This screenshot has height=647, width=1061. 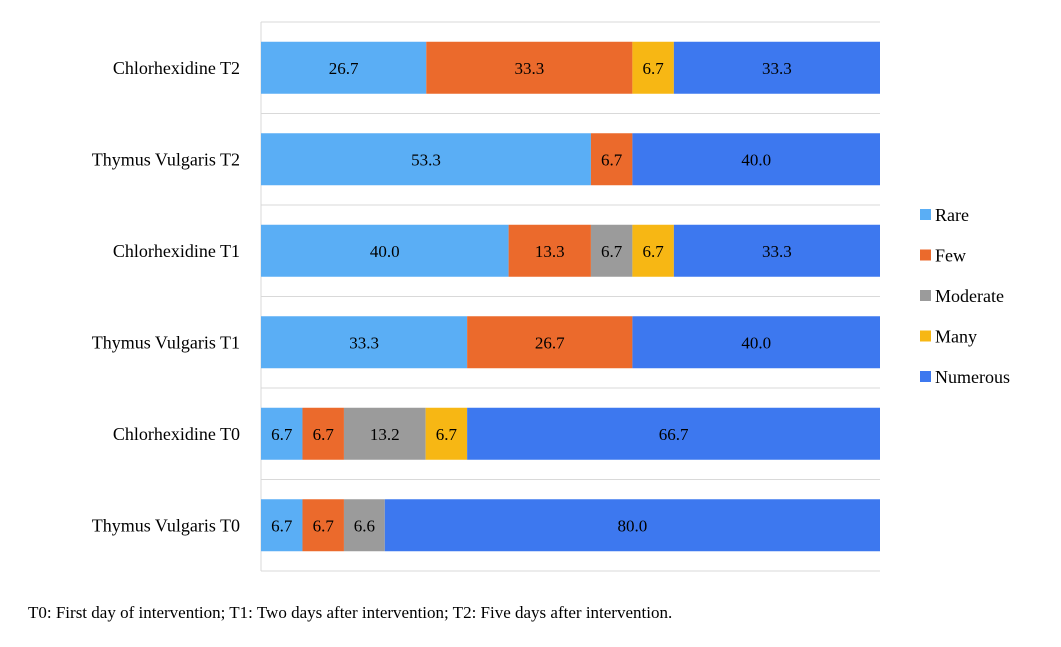 What do you see at coordinates (166, 159) in the screenshot?
I see `category-label: Thymus Vulgaris T2` at bounding box center [166, 159].